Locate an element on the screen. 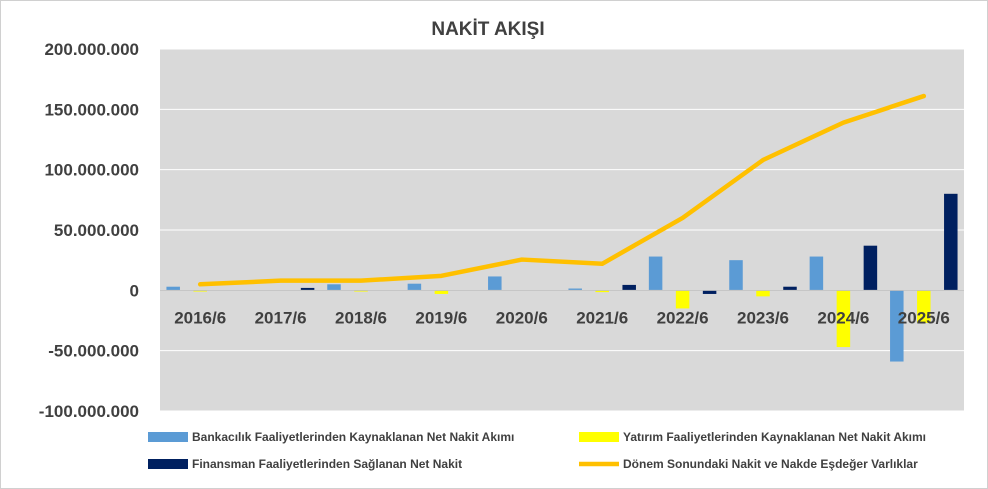  x-tick-label: 2021/6 is located at coordinates (602, 317).